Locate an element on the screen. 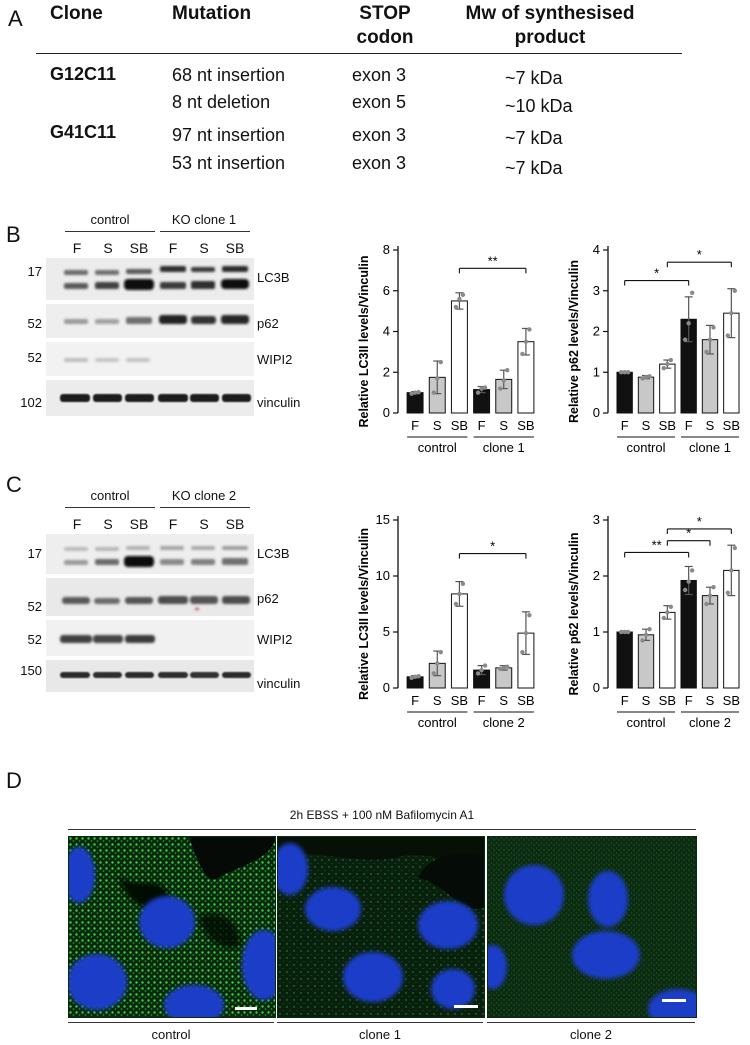 The height and width of the screenshot is (1045, 750). table-header-mw-line2: product is located at coordinates (550, 37).